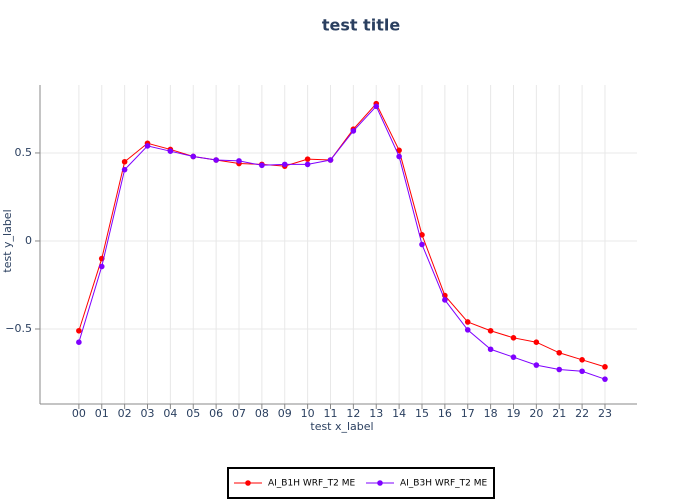 The height and width of the screenshot is (504, 700). What do you see at coordinates (193, 413) in the screenshot?
I see `x-tick-label: 05` at bounding box center [193, 413].